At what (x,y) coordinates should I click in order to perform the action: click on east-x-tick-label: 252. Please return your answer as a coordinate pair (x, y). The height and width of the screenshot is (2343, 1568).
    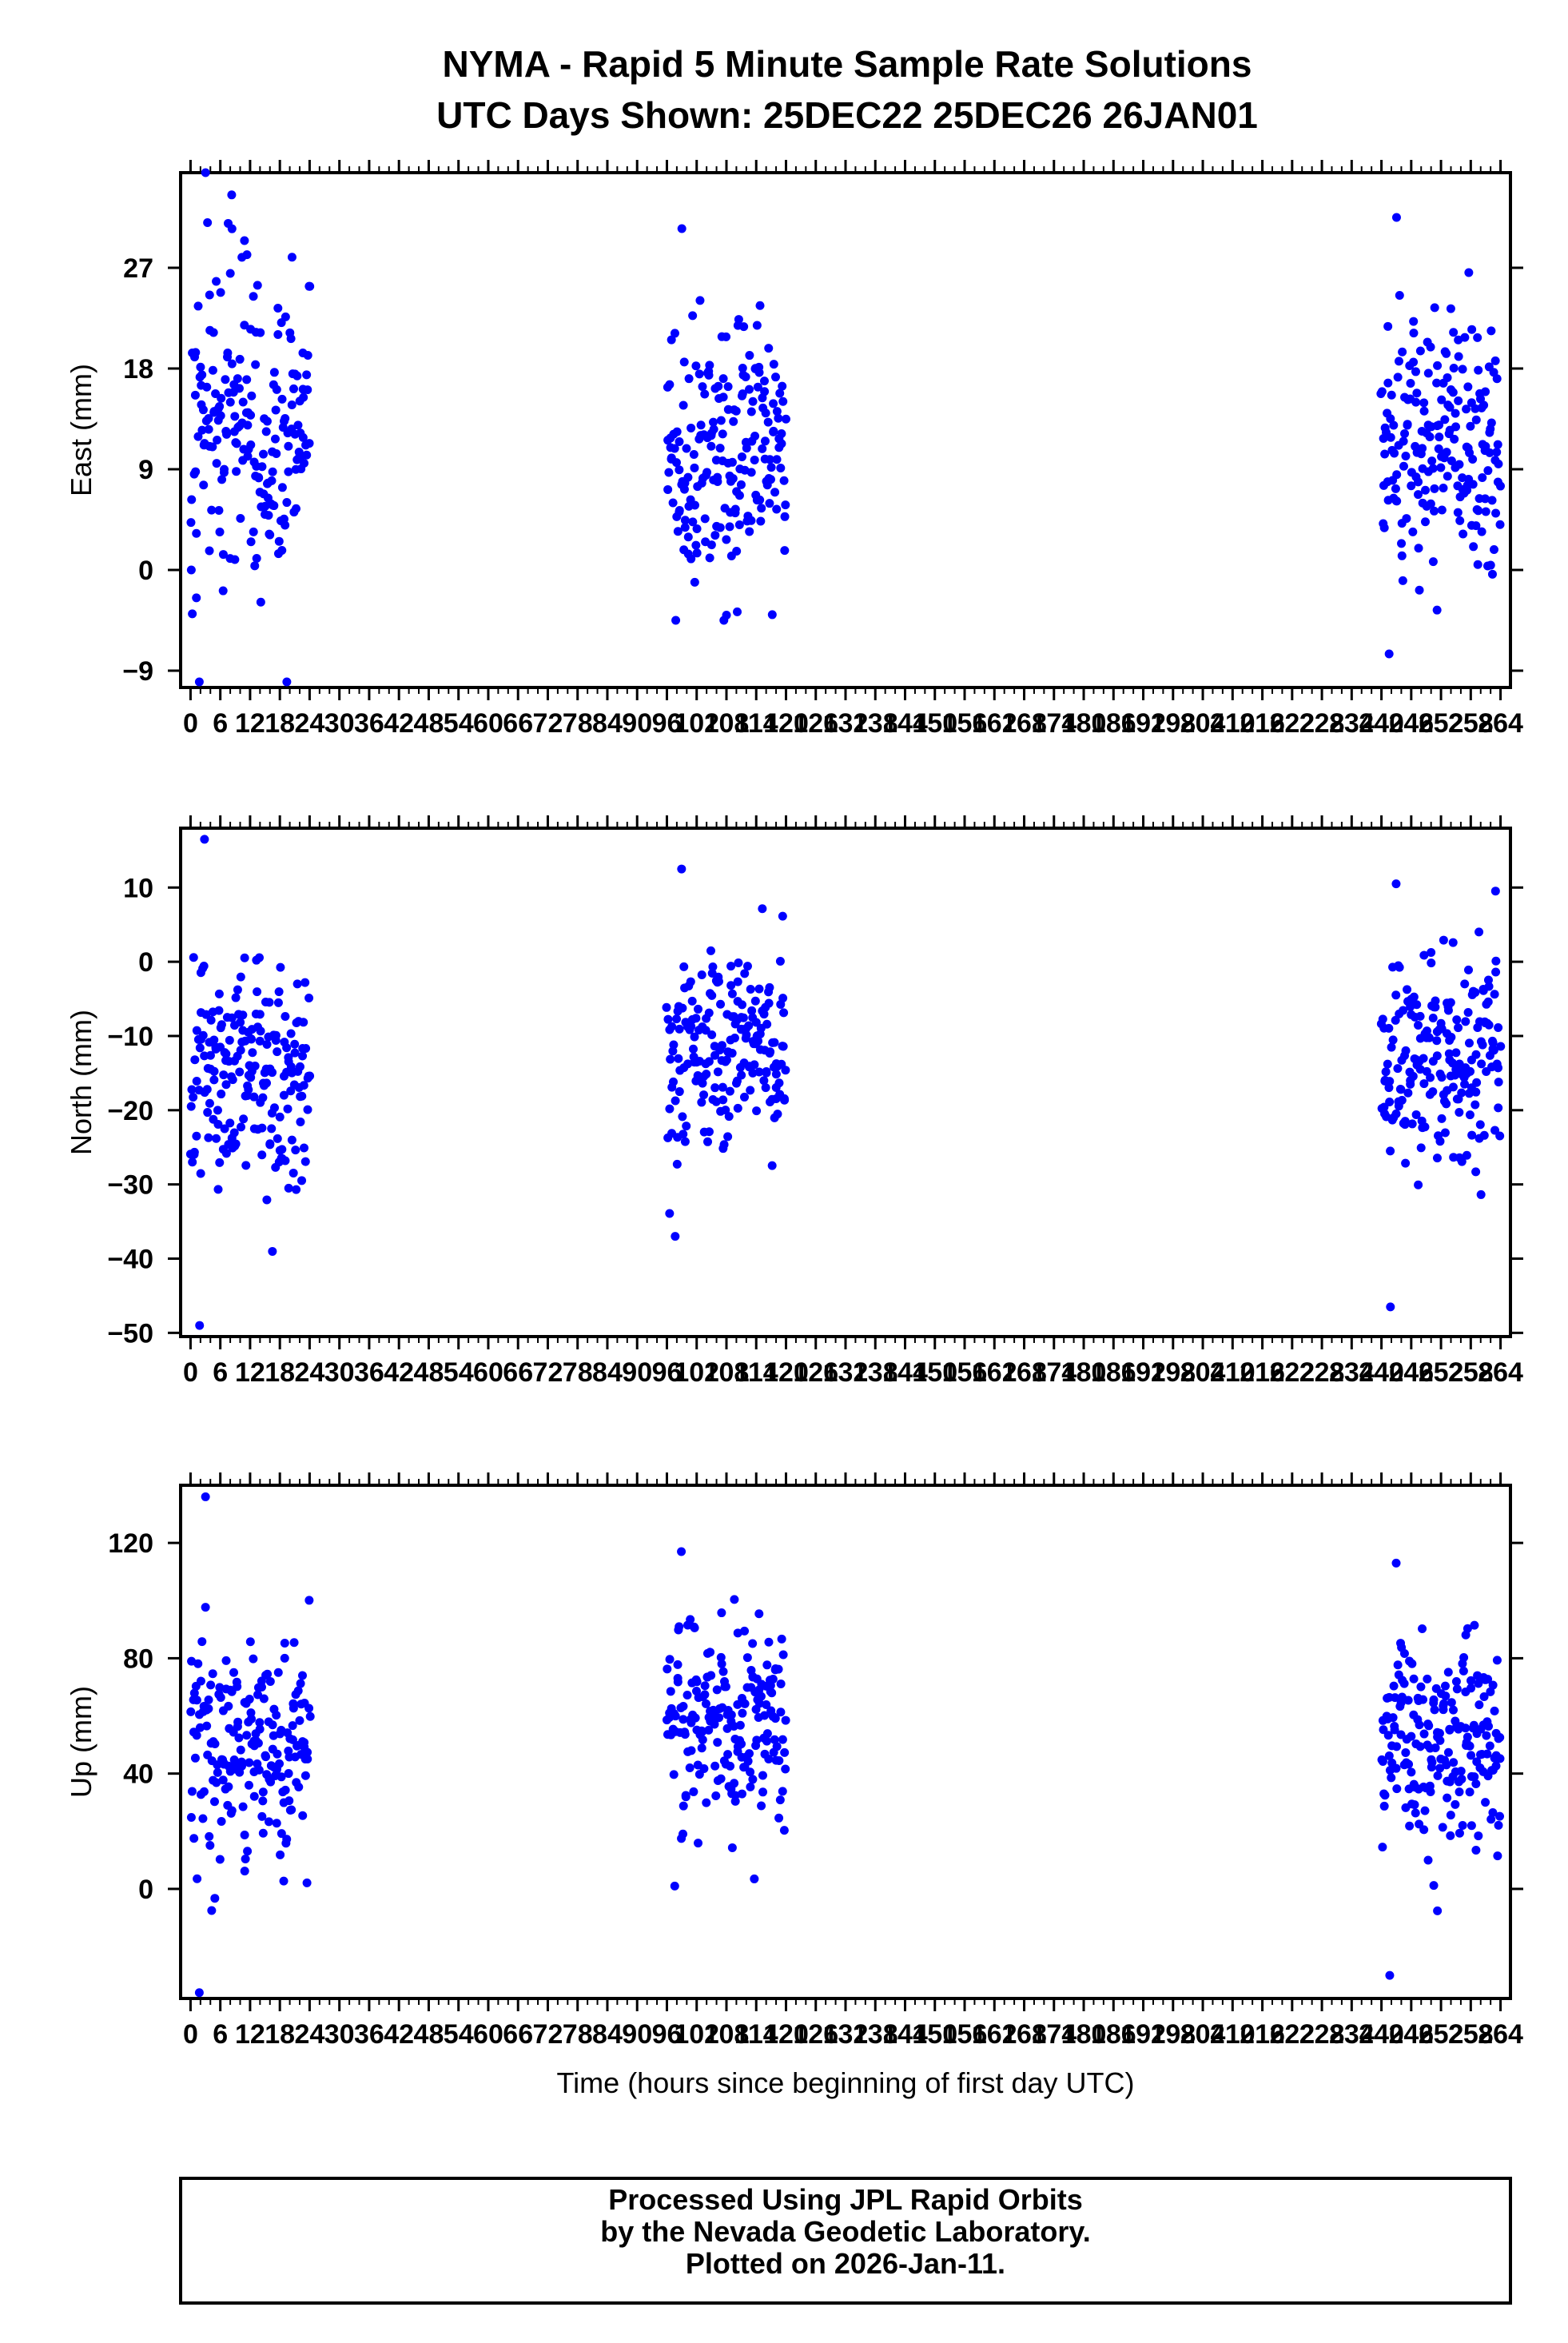
    Looking at the image, I should click on (1441, 724).